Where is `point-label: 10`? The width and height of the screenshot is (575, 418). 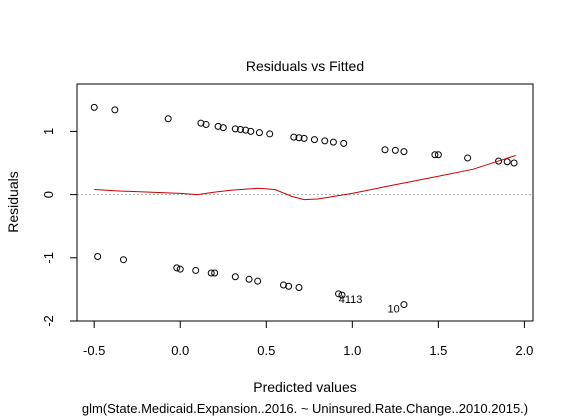 point-label: 10 is located at coordinates (393, 309).